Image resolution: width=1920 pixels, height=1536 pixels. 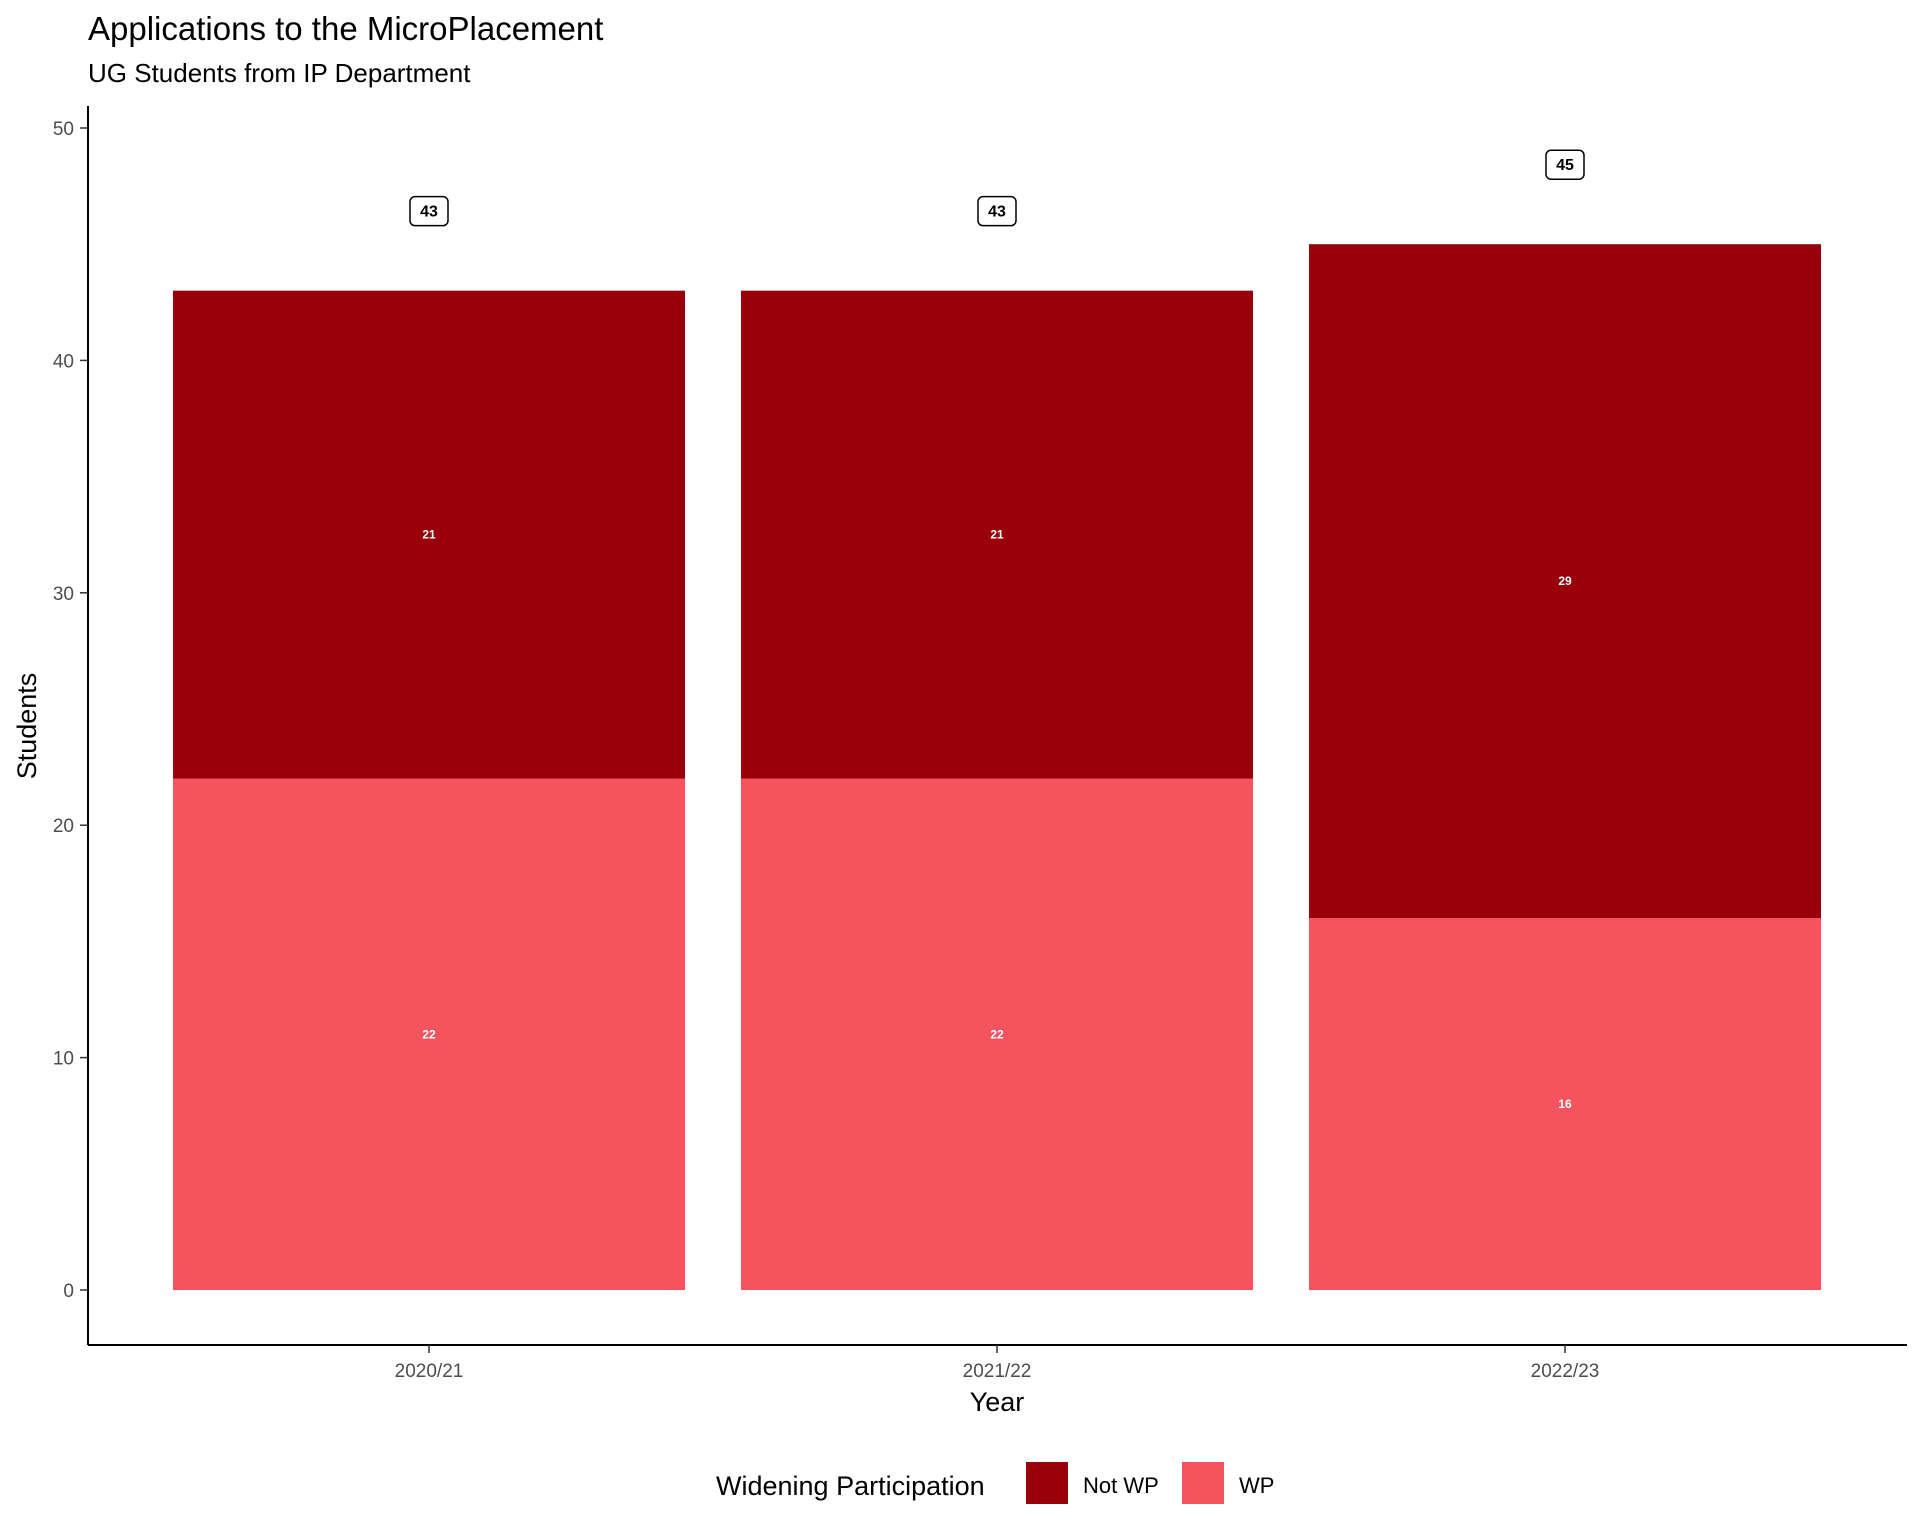 What do you see at coordinates (1203, 1483) in the screenshot?
I see `legend-key-wp` at bounding box center [1203, 1483].